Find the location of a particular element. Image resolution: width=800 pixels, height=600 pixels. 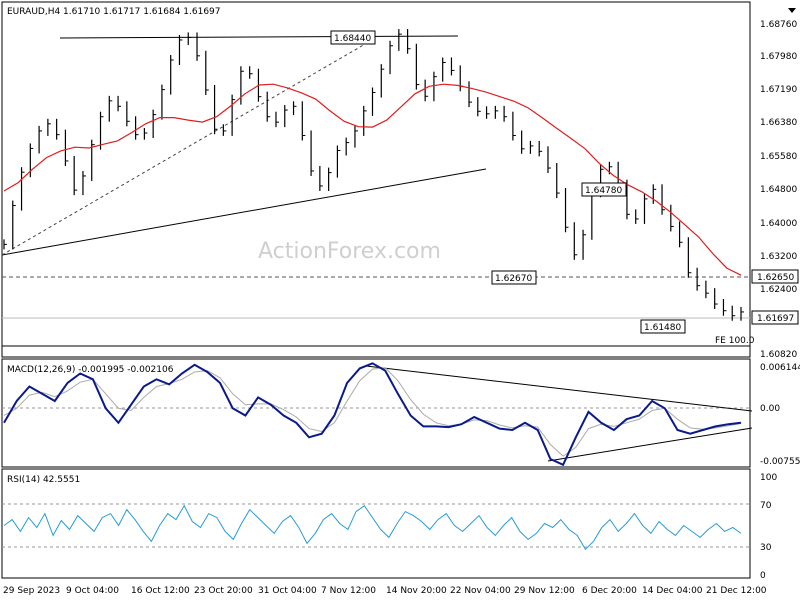

price-tick-label: 1.64800 is located at coordinates (778, 190).